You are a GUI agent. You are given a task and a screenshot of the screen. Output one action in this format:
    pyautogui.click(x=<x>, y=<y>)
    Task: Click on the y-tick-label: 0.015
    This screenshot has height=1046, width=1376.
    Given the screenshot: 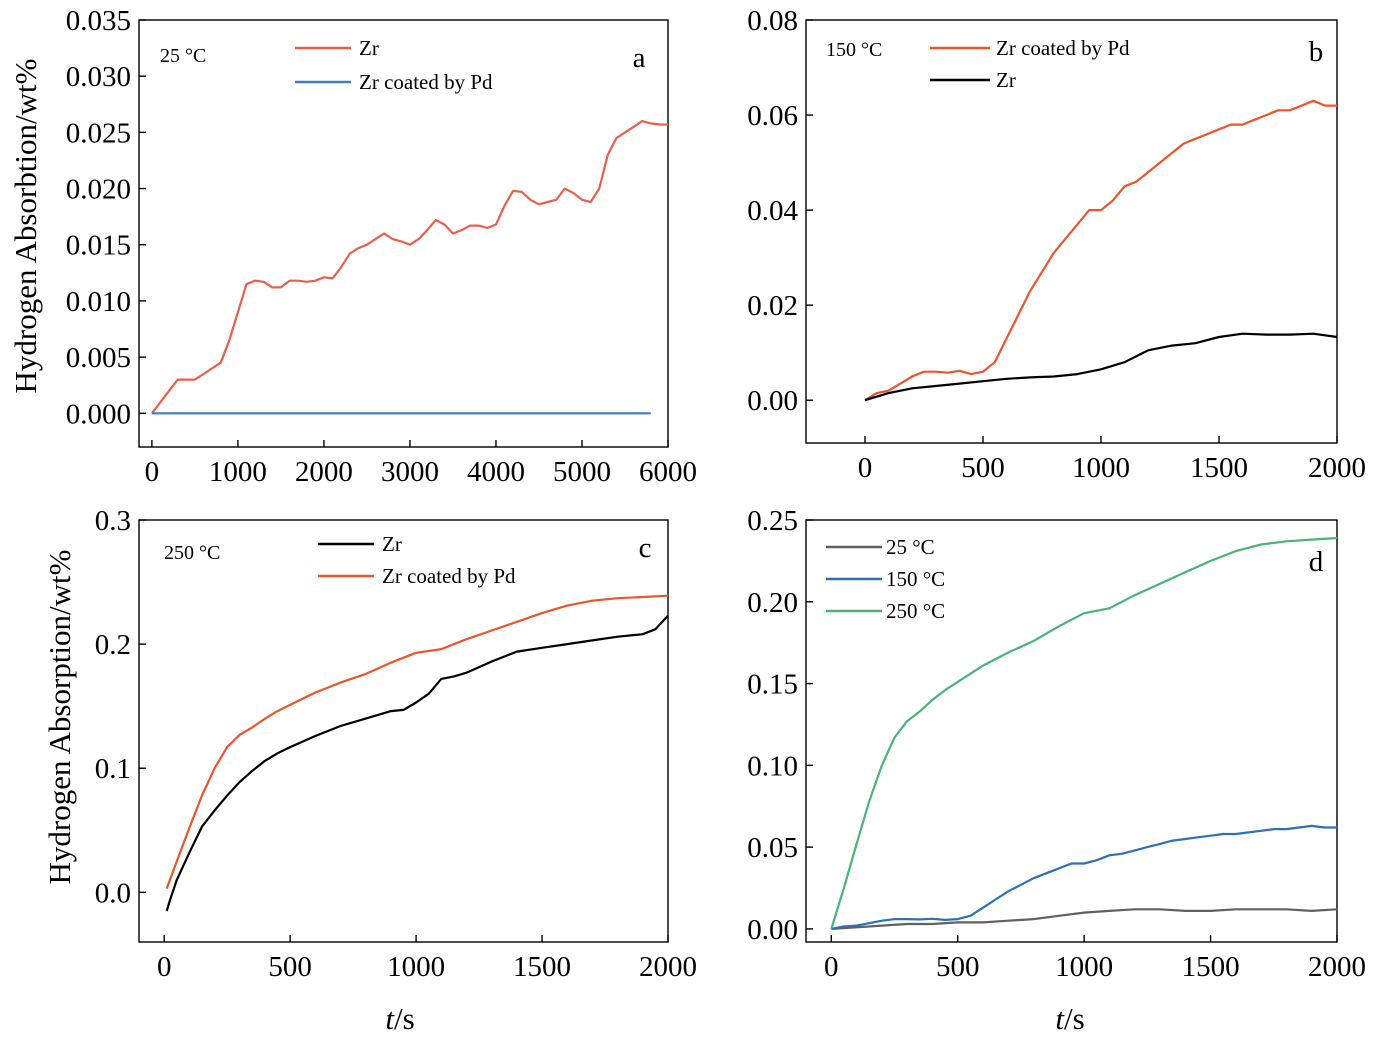 What is the action you would take?
    pyautogui.click(x=98, y=246)
    